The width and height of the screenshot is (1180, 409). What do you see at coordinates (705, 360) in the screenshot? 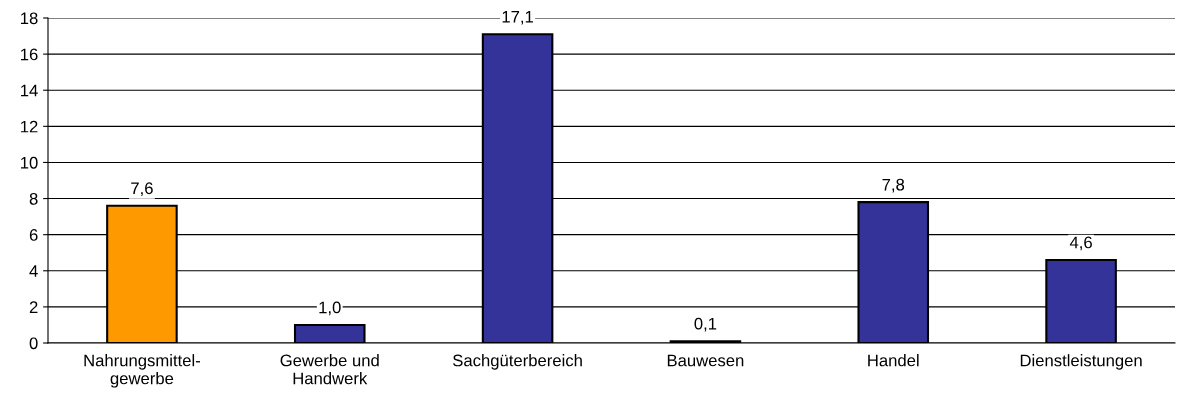
I see `x-tick-label: Bauwesen` at bounding box center [705, 360].